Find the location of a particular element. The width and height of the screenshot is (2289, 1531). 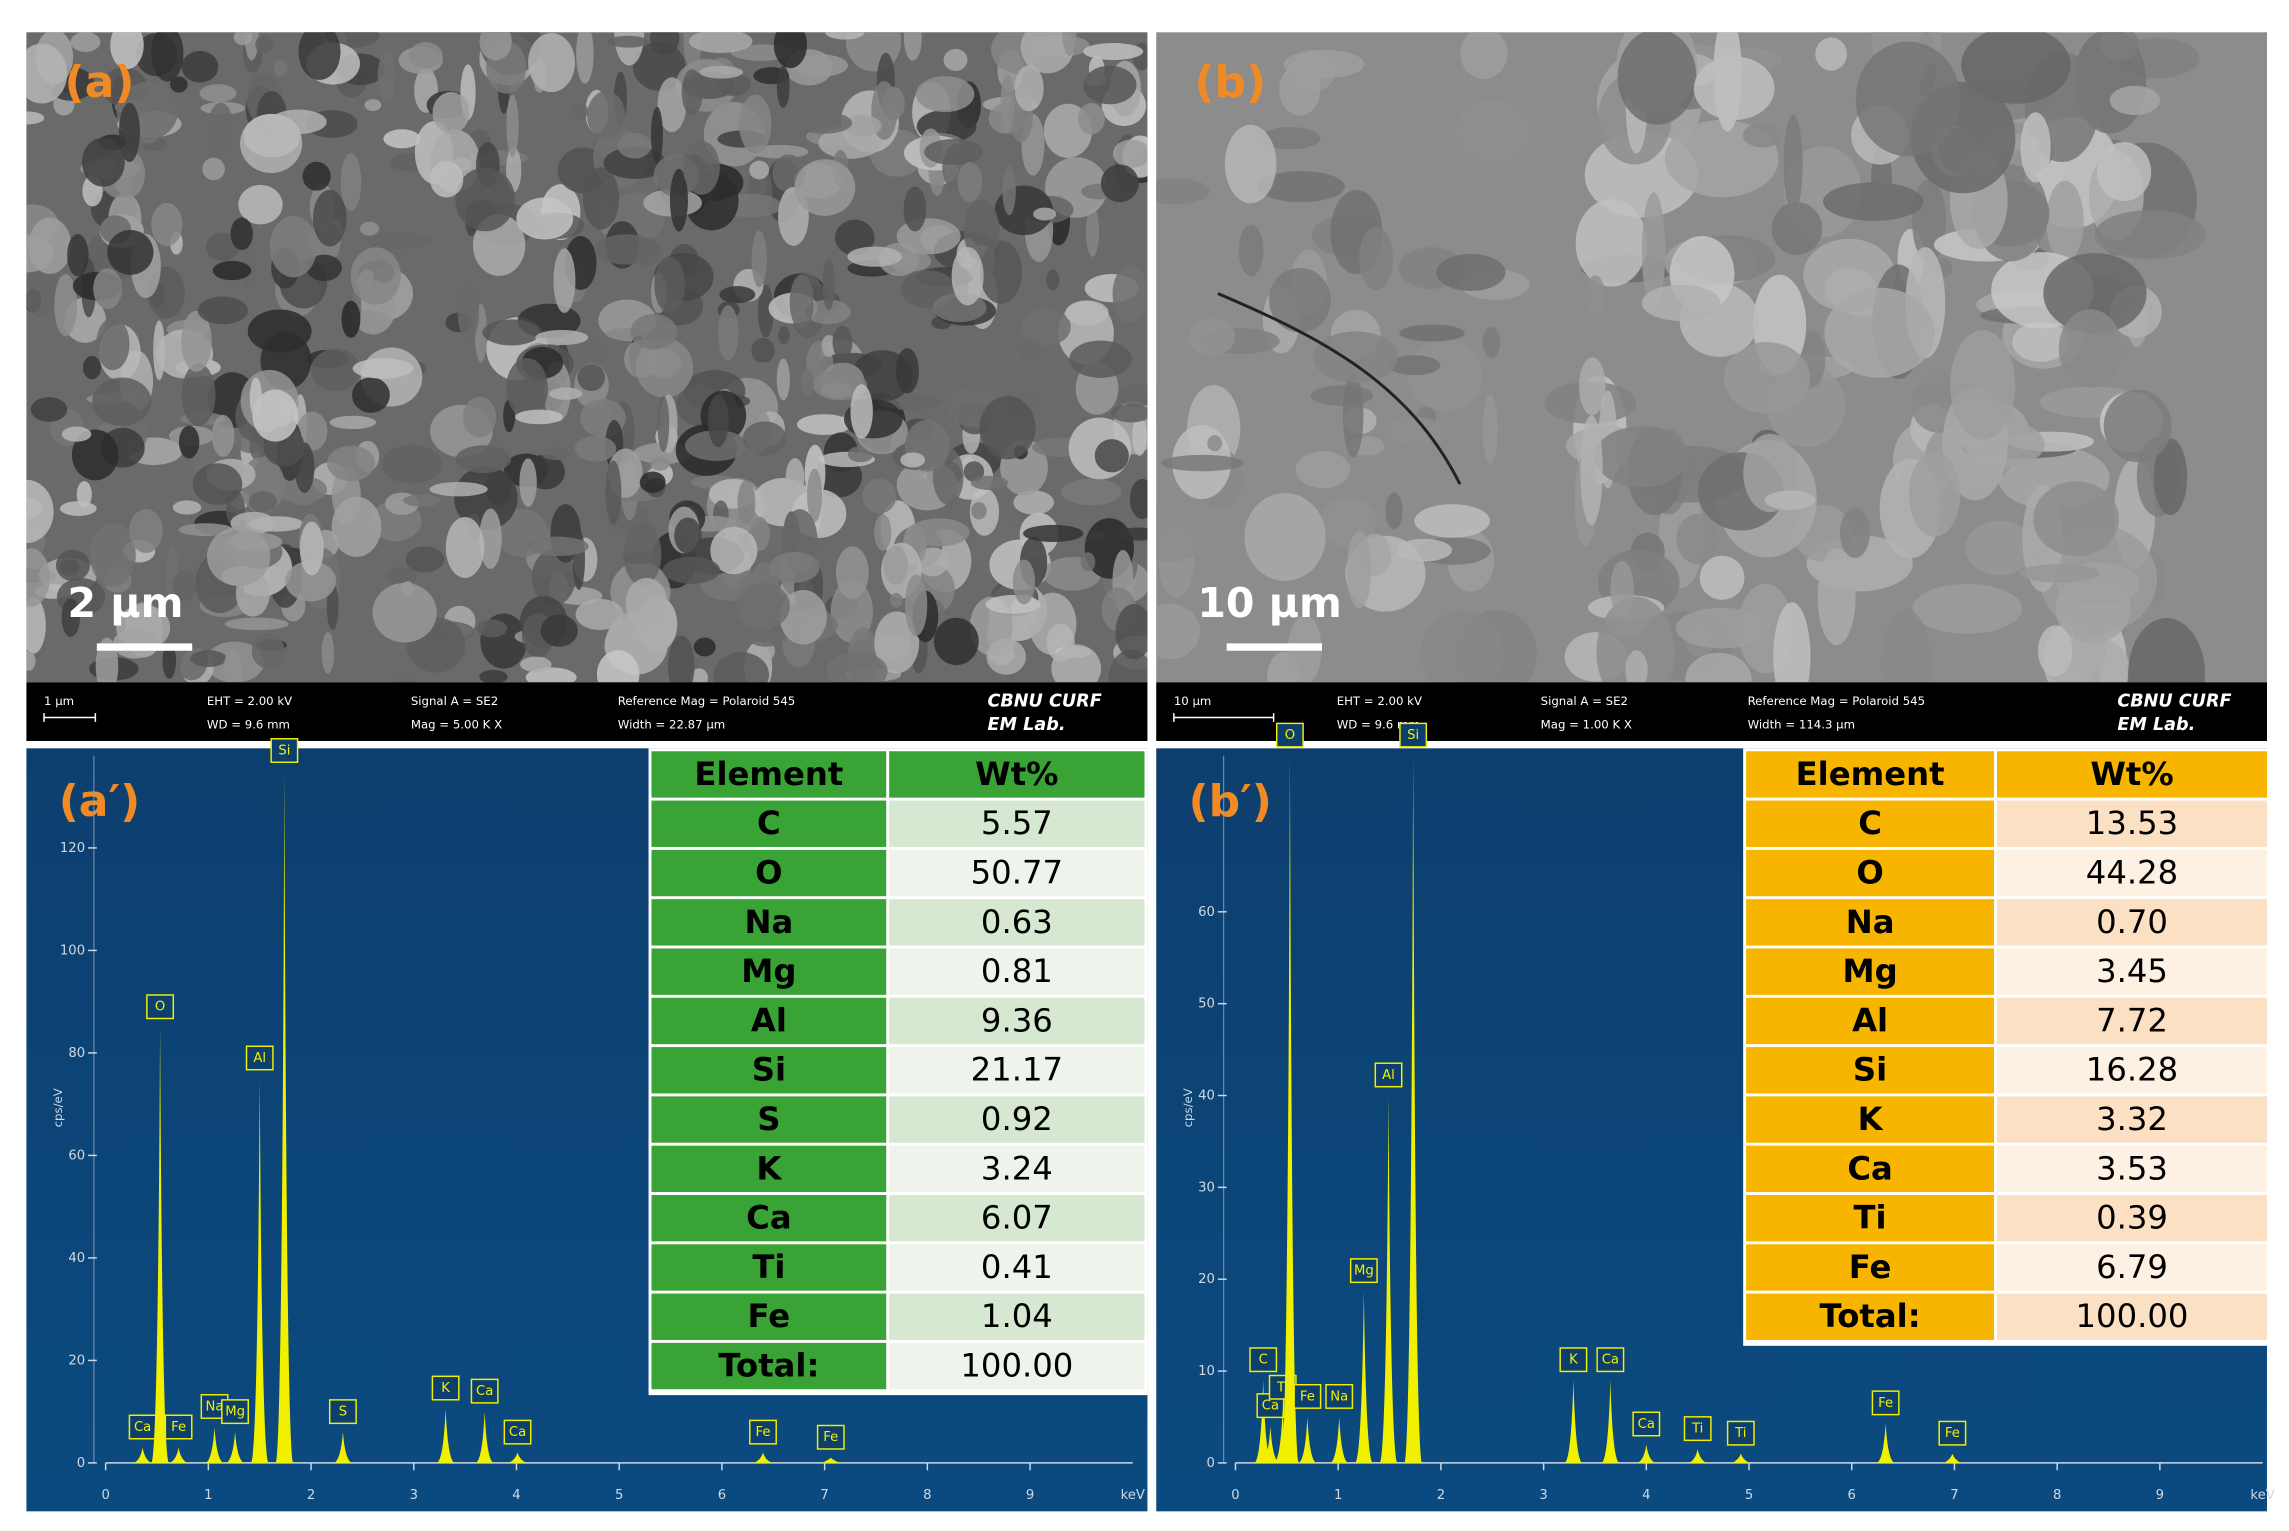

table-text: 6.79 is located at coordinates (2132, 1267).